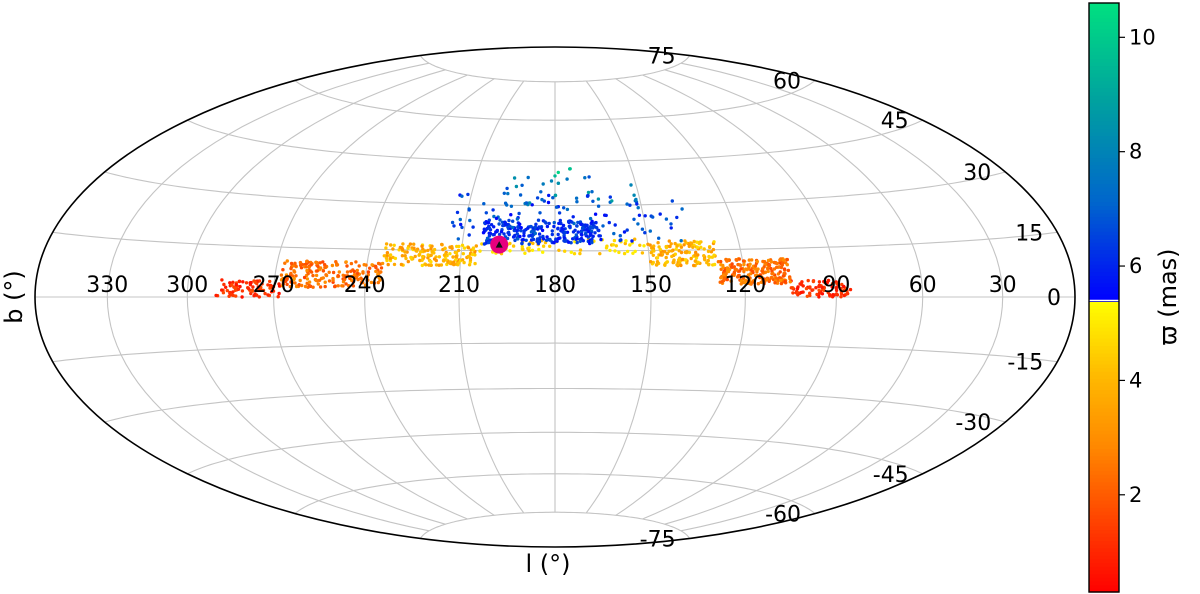 The image size is (1200, 594). What do you see at coordinates (1135, 380) in the screenshot?
I see `colorbar-tick-label: 4` at bounding box center [1135, 380].